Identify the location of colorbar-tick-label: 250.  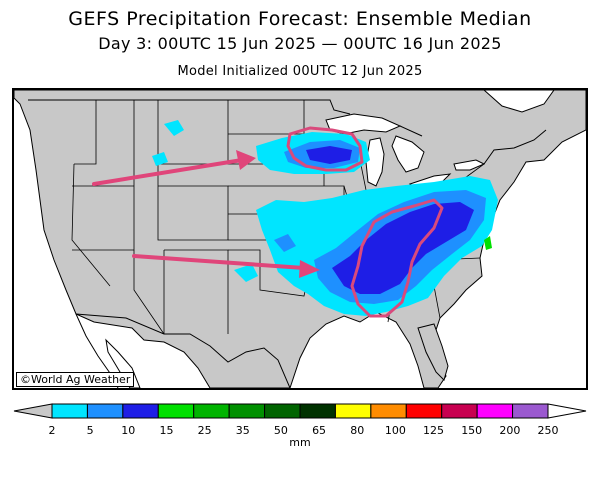
(548, 430).